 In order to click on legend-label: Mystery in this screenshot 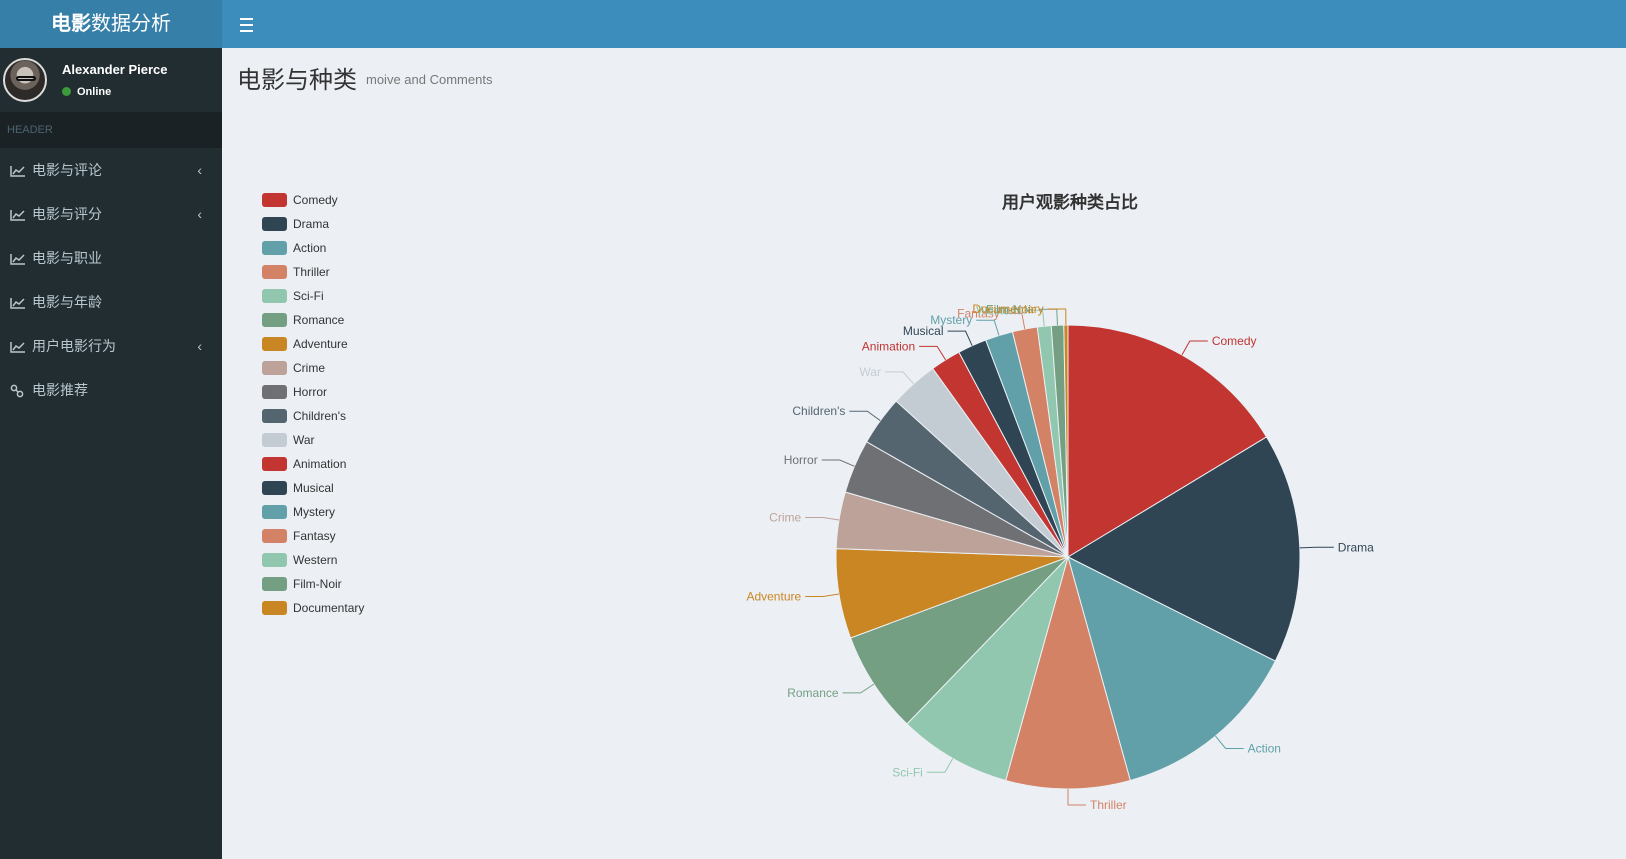, I will do `click(314, 512)`.